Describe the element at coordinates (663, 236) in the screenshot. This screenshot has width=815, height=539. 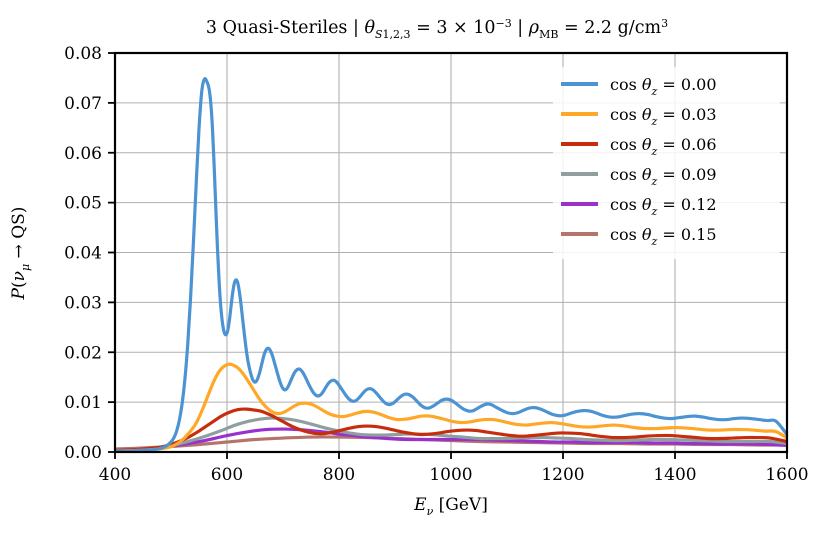
I see `legend-label: cos θz = 0.15` at that location.